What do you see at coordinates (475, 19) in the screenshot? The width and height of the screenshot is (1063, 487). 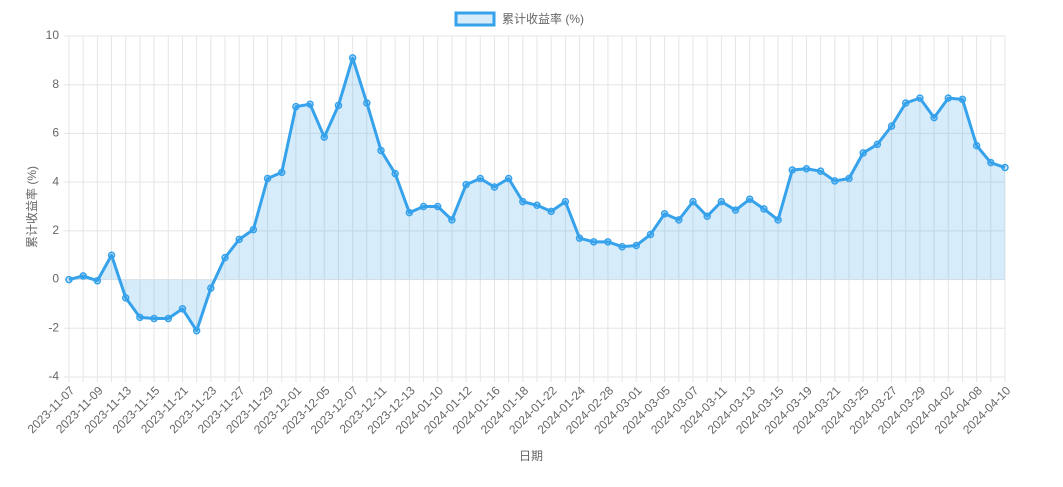 I see `legend-swatch` at bounding box center [475, 19].